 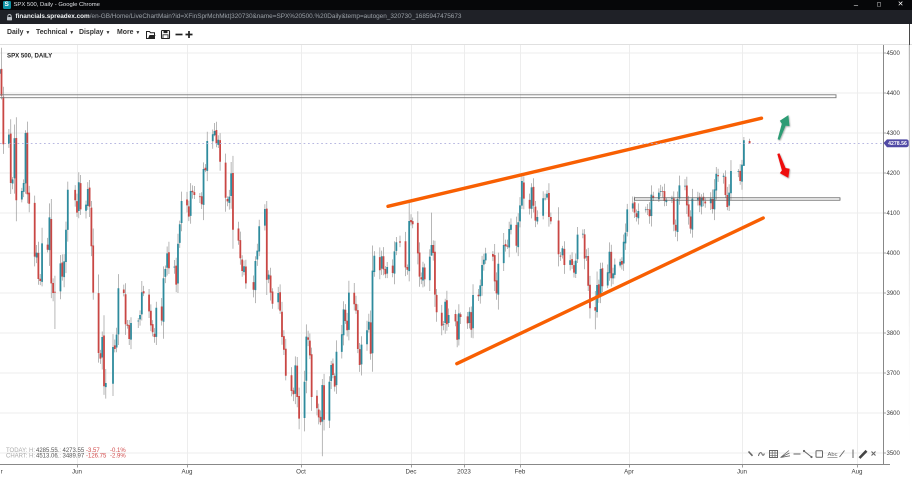 What do you see at coordinates (894, 294) in the screenshot?
I see `svg-text: 3900` at bounding box center [894, 294].